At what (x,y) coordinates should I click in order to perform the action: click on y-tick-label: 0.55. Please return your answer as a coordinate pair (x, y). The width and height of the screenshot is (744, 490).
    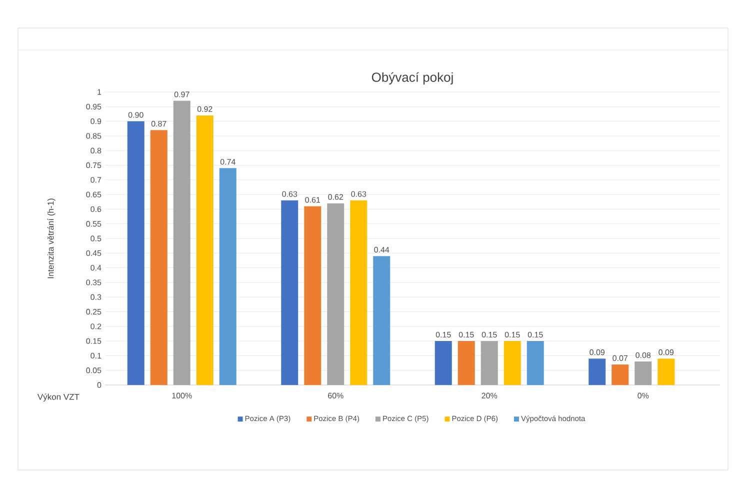
    Looking at the image, I should click on (94, 224).